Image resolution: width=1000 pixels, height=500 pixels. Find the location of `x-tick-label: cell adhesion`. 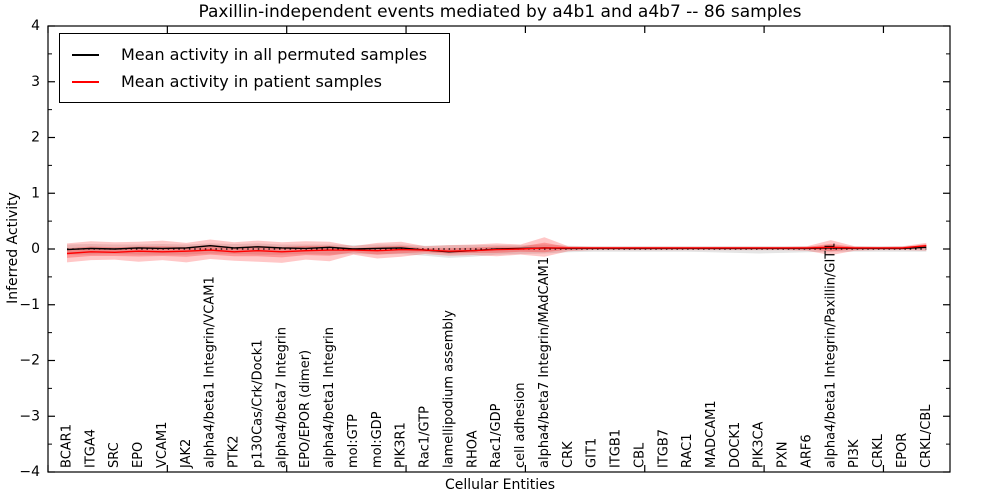

x-tick-label: cell adhesion is located at coordinates (520, 425).